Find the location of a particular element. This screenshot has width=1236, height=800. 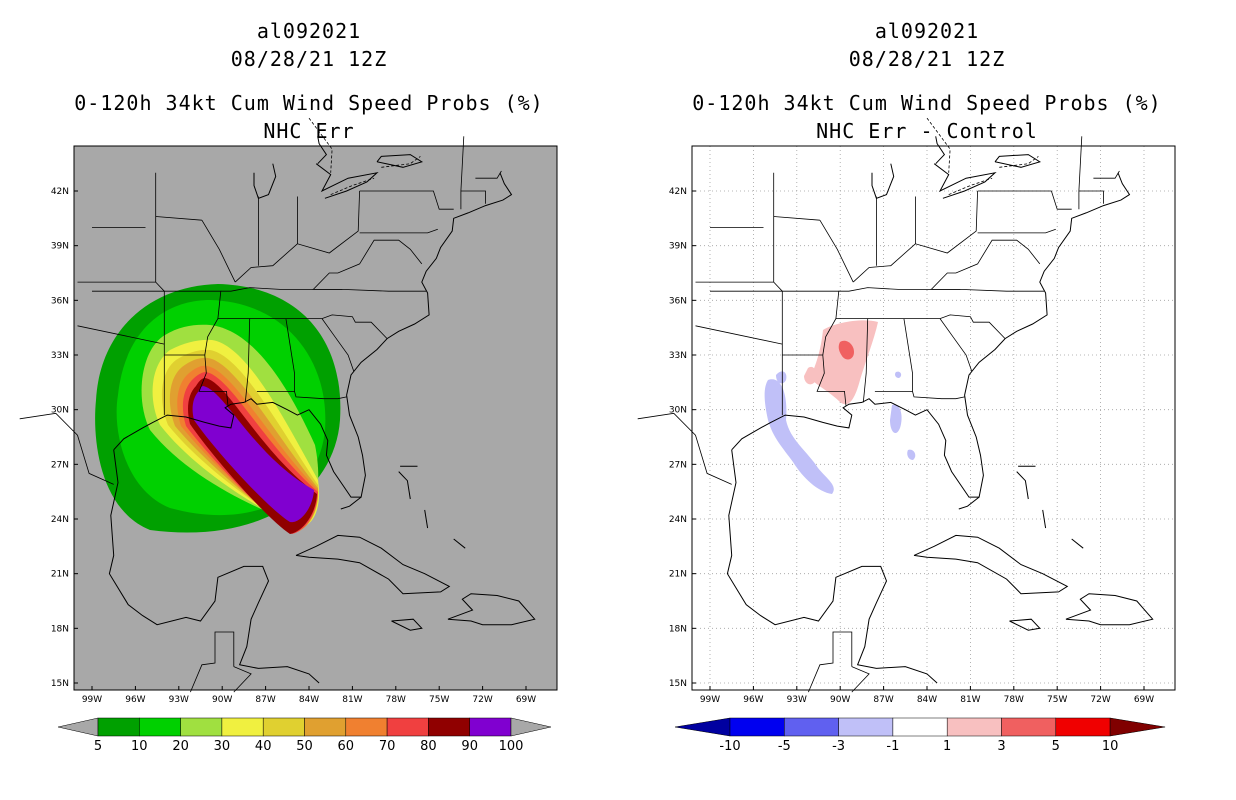

left-lon-label: 75W is located at coordinates (439, 700).